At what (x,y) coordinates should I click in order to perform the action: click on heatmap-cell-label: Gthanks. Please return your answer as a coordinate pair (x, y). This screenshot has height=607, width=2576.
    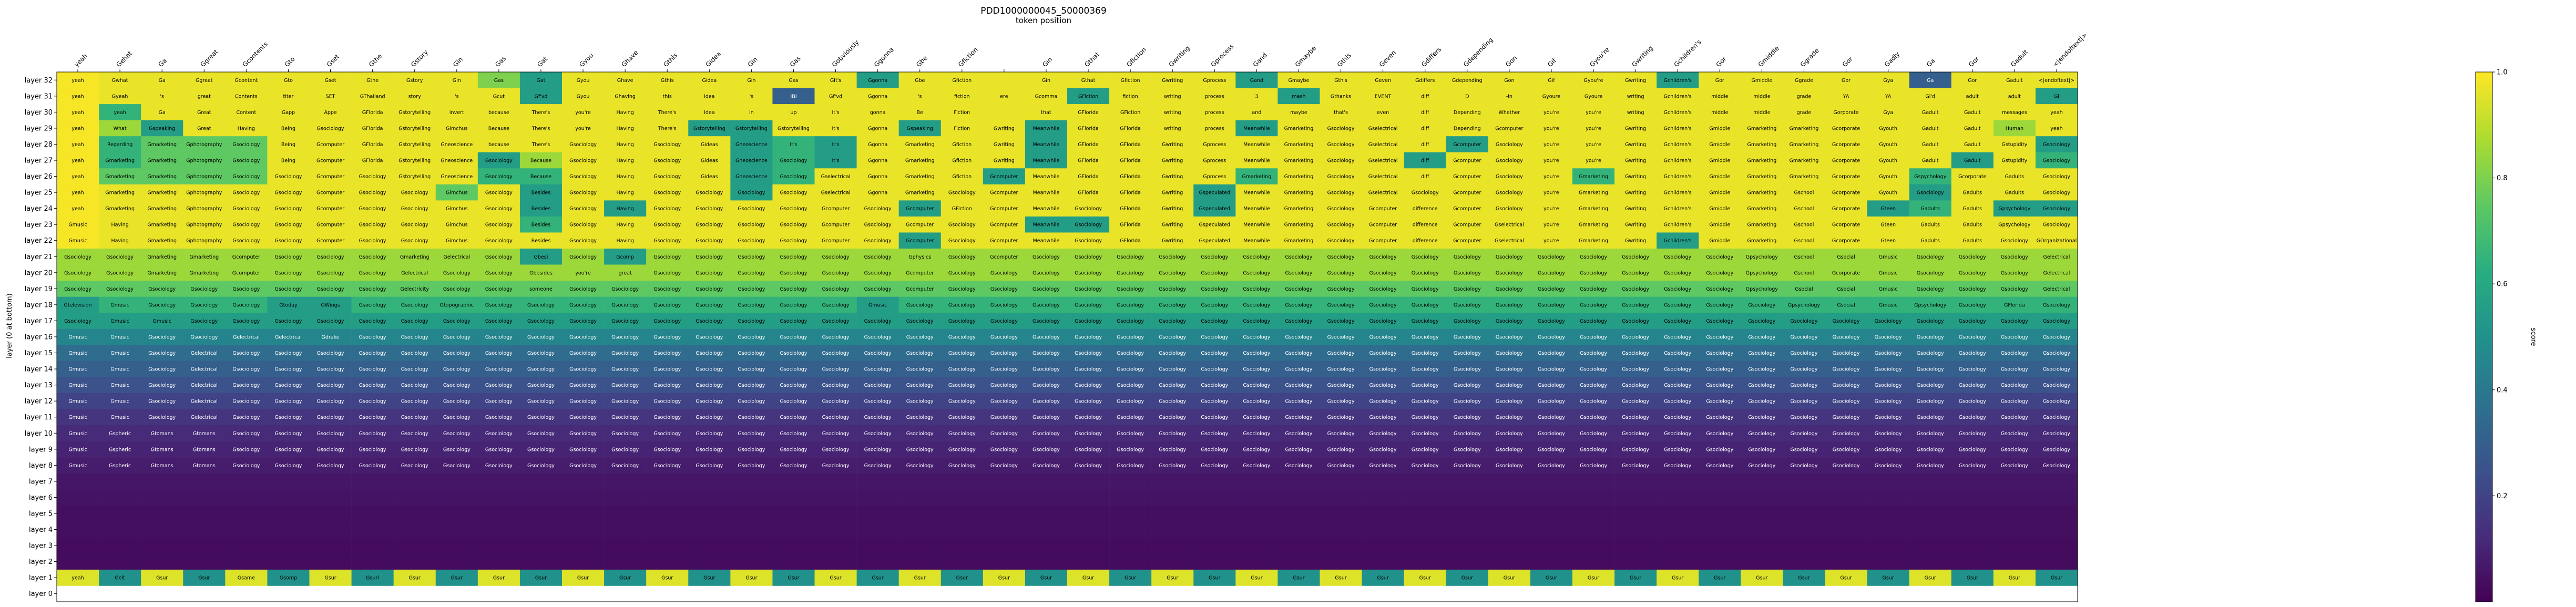
    Looking at the image, I should click on (1341, 96).